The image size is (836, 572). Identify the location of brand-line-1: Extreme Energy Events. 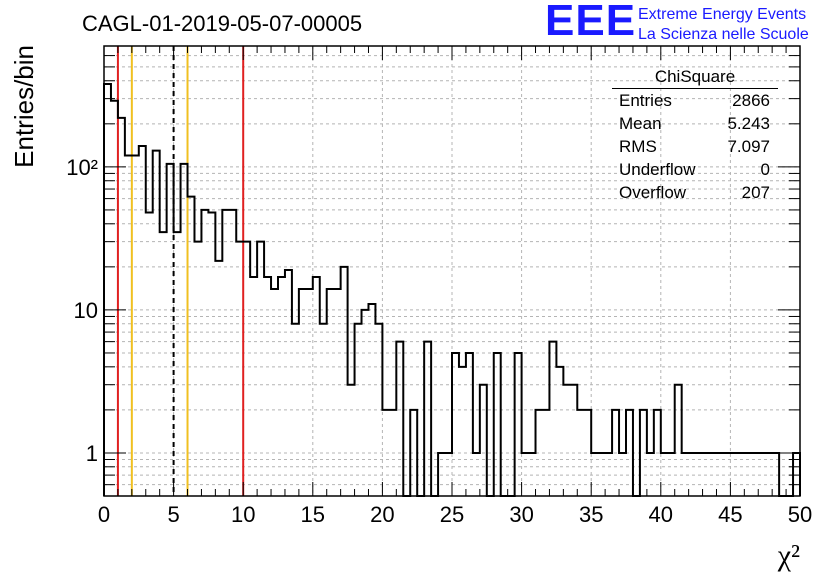
(722, 14).